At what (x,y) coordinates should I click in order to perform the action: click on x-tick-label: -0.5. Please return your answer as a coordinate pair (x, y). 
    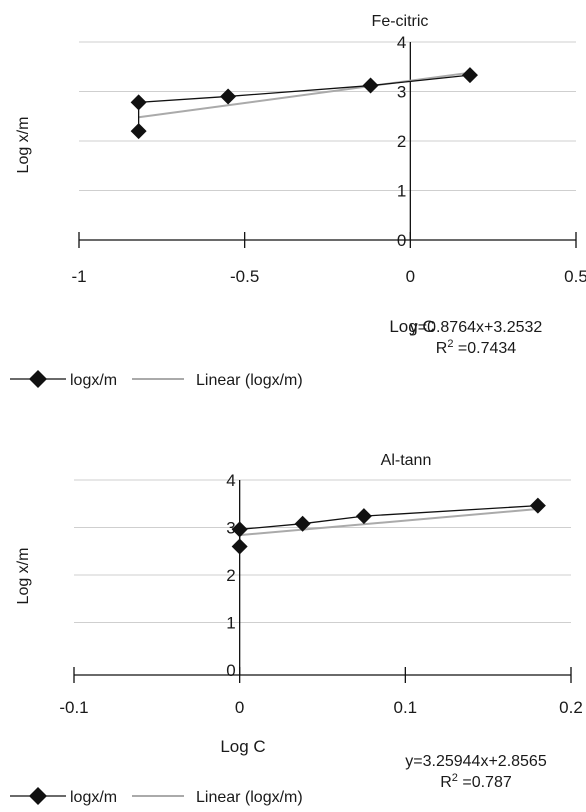
    Looking at the image, I should click on (244, 276).